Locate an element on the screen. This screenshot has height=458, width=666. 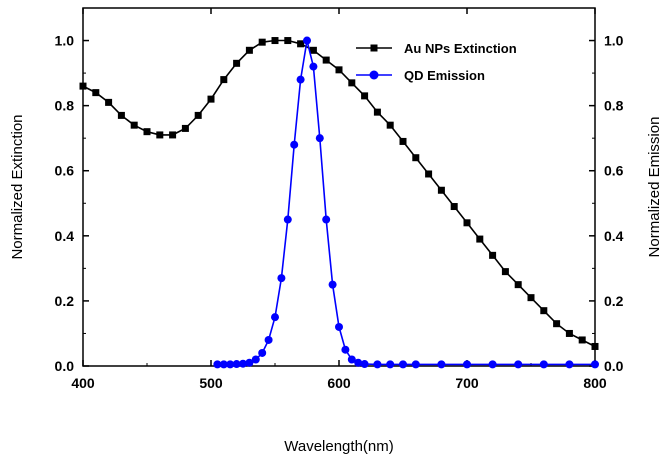
legend-label-extinction: Au NPs Extinction is located at coordinates (460, 48).